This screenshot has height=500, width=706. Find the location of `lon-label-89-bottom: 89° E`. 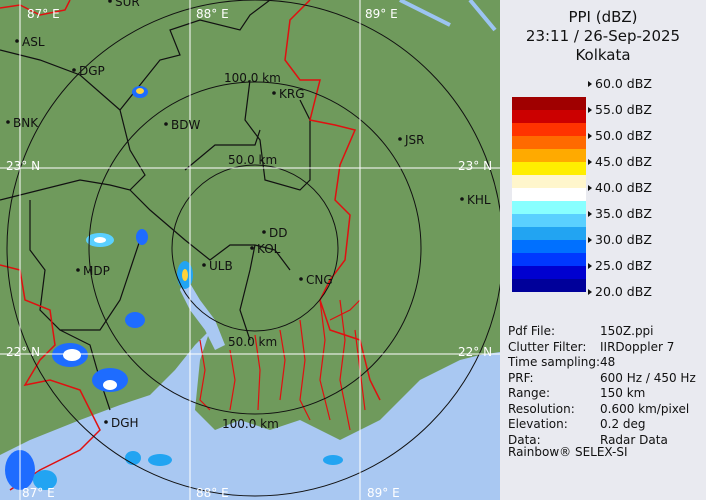

lon-label-89-bottom: 89° E is located at coordinates (383, 493).